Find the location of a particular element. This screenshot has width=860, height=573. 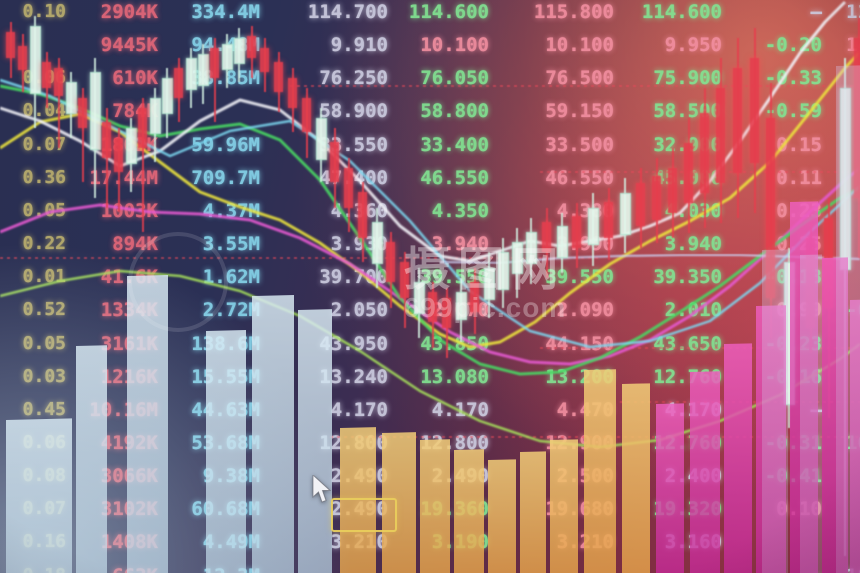

quote-cell: 58.800 is located at coordinates (454, 111).